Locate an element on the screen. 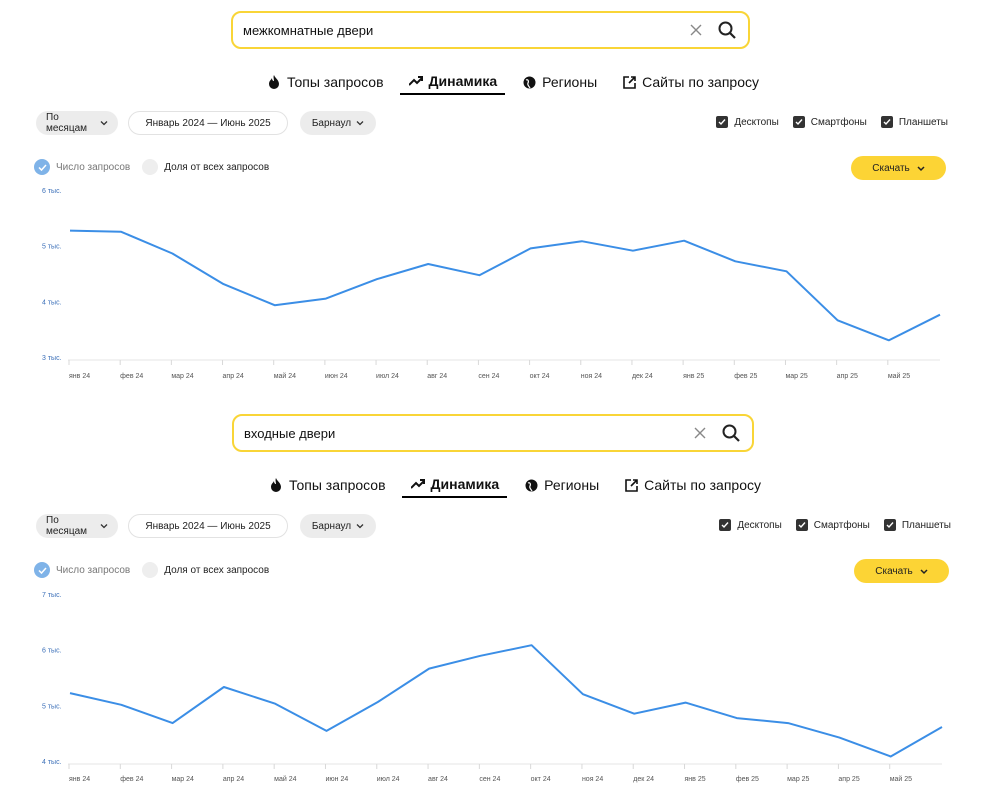  device-label: Десктопы is located at coordinates (756, 122).